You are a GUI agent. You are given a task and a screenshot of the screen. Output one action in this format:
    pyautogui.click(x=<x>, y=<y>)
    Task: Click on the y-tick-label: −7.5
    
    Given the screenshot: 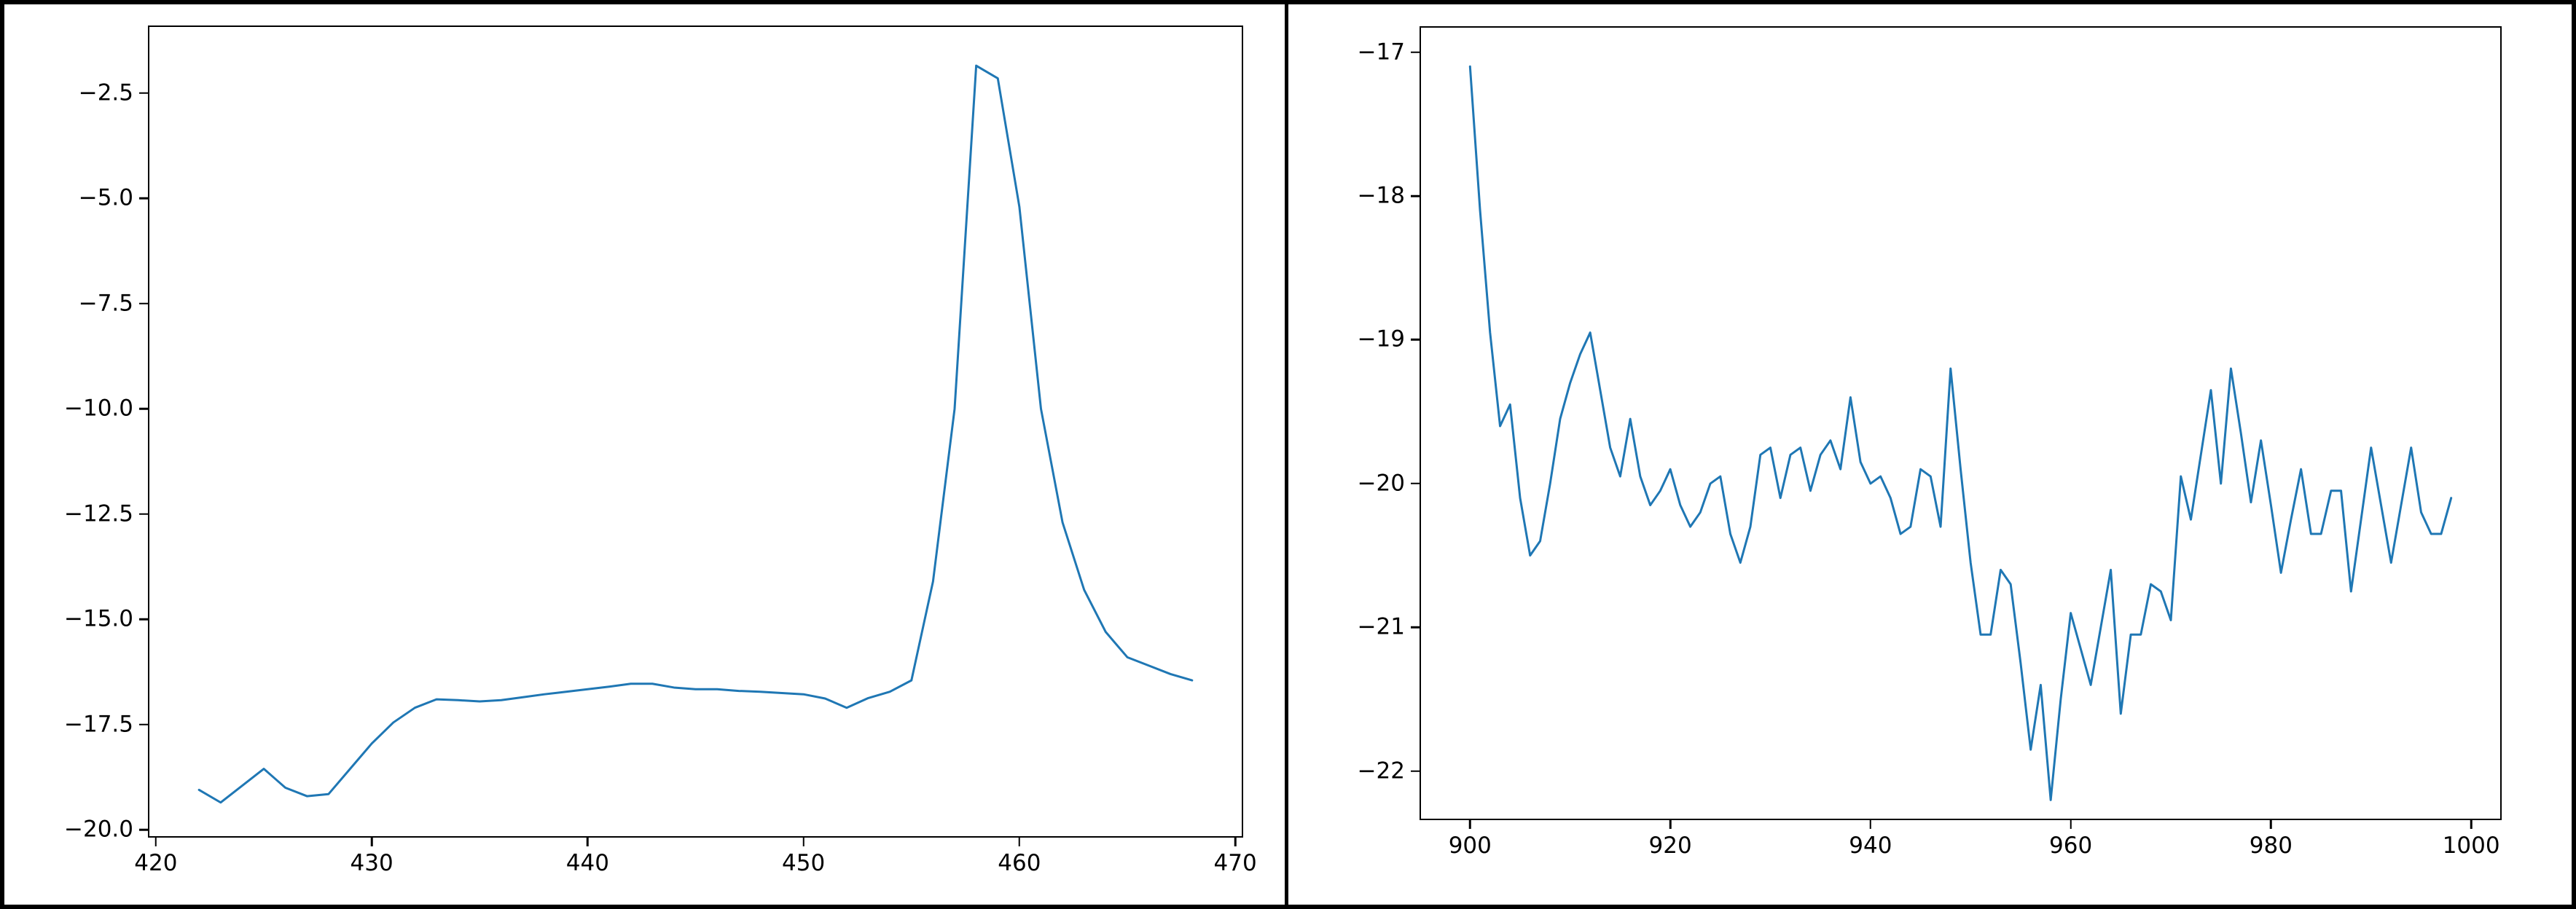 What is the action you would take?
    pyautogui.click(x=105, y=303)
    